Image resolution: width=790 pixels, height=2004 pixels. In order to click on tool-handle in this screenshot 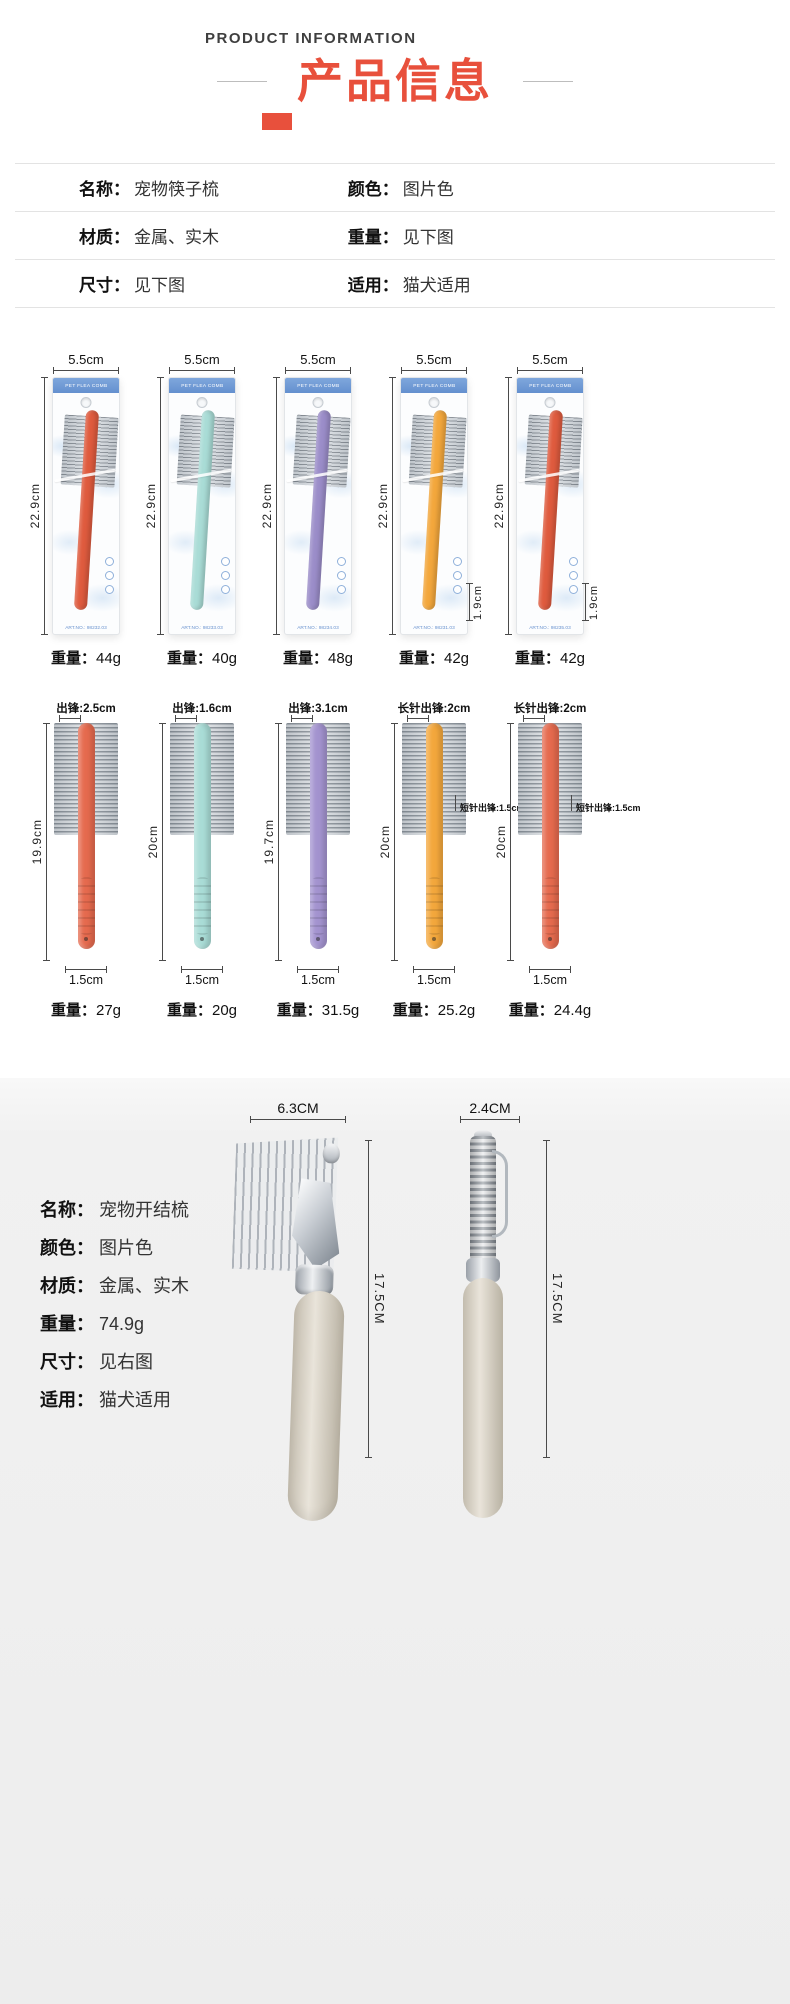, I will do `click(315, 1406)`.